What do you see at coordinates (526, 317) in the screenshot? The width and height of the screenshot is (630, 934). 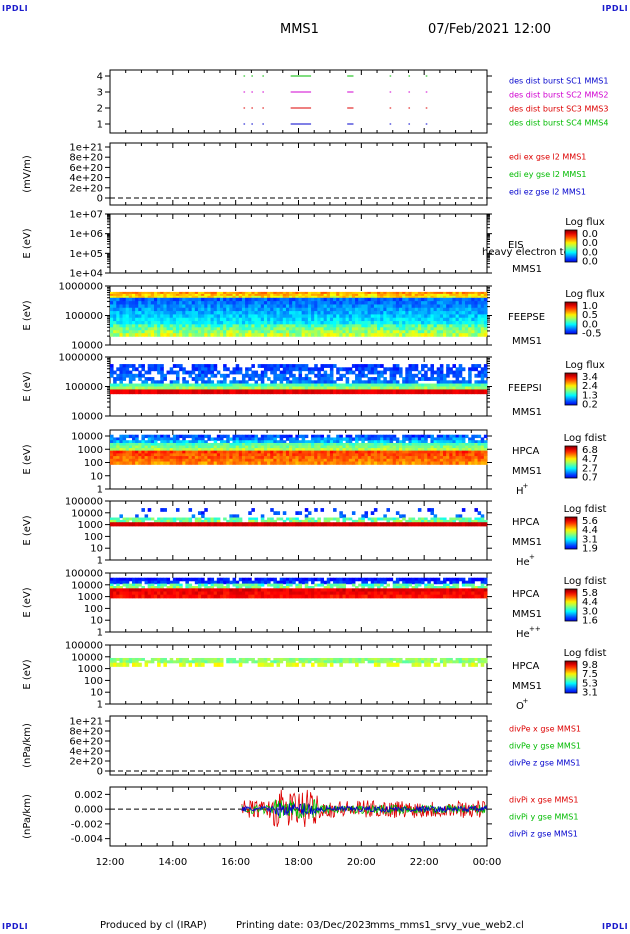 I see `instrument-label: FEEPSE` at bounding box center [526, 317].